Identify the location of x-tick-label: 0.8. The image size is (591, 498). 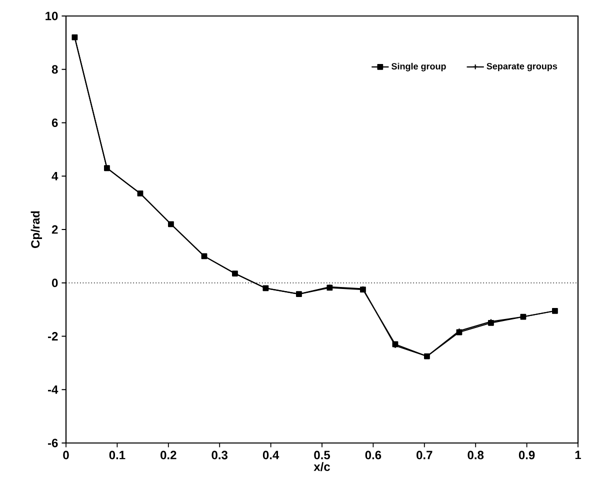
(476, 455).